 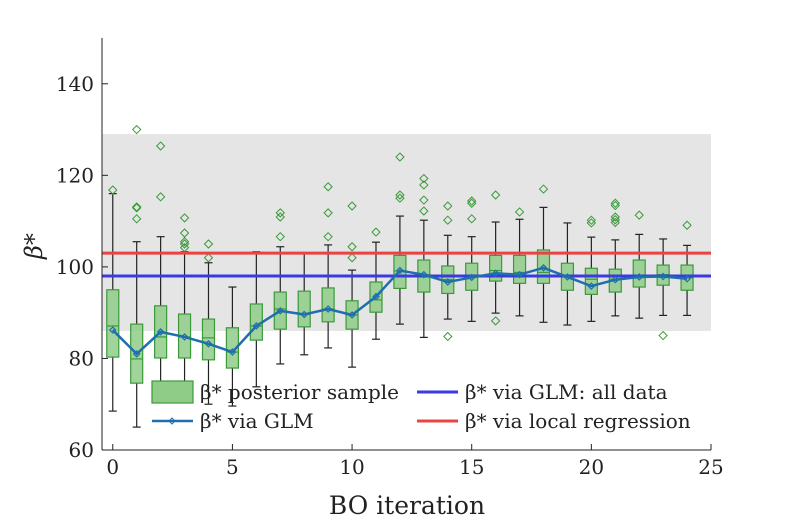 What do you see at coordinates (172, 421) in the screenshot?
I see `legend-glm-marker` at bounding box center [172, 421].